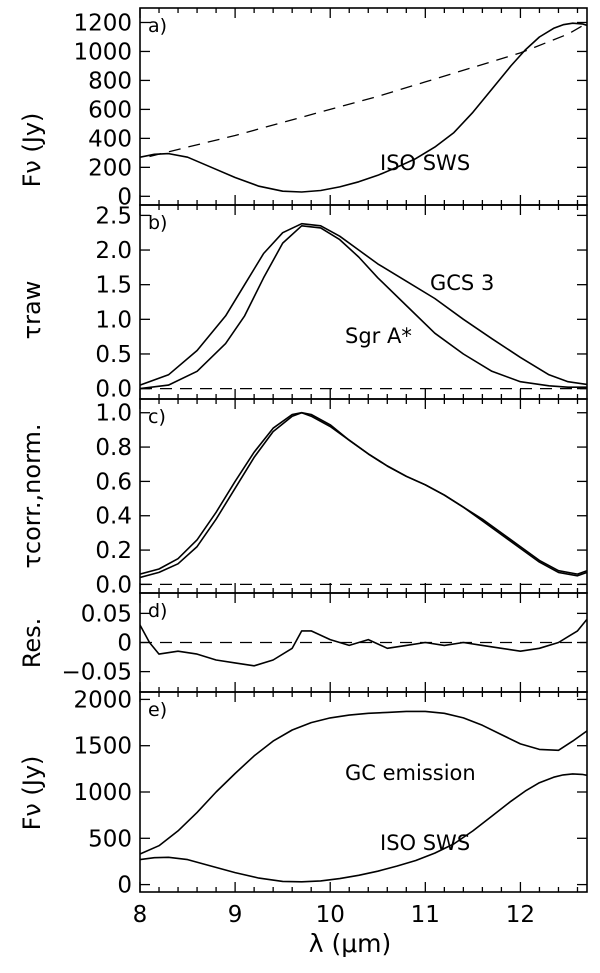  Describe the element at coordinates (520, 915) in the screenshot. I see `x-tick-label: 12` at that location.